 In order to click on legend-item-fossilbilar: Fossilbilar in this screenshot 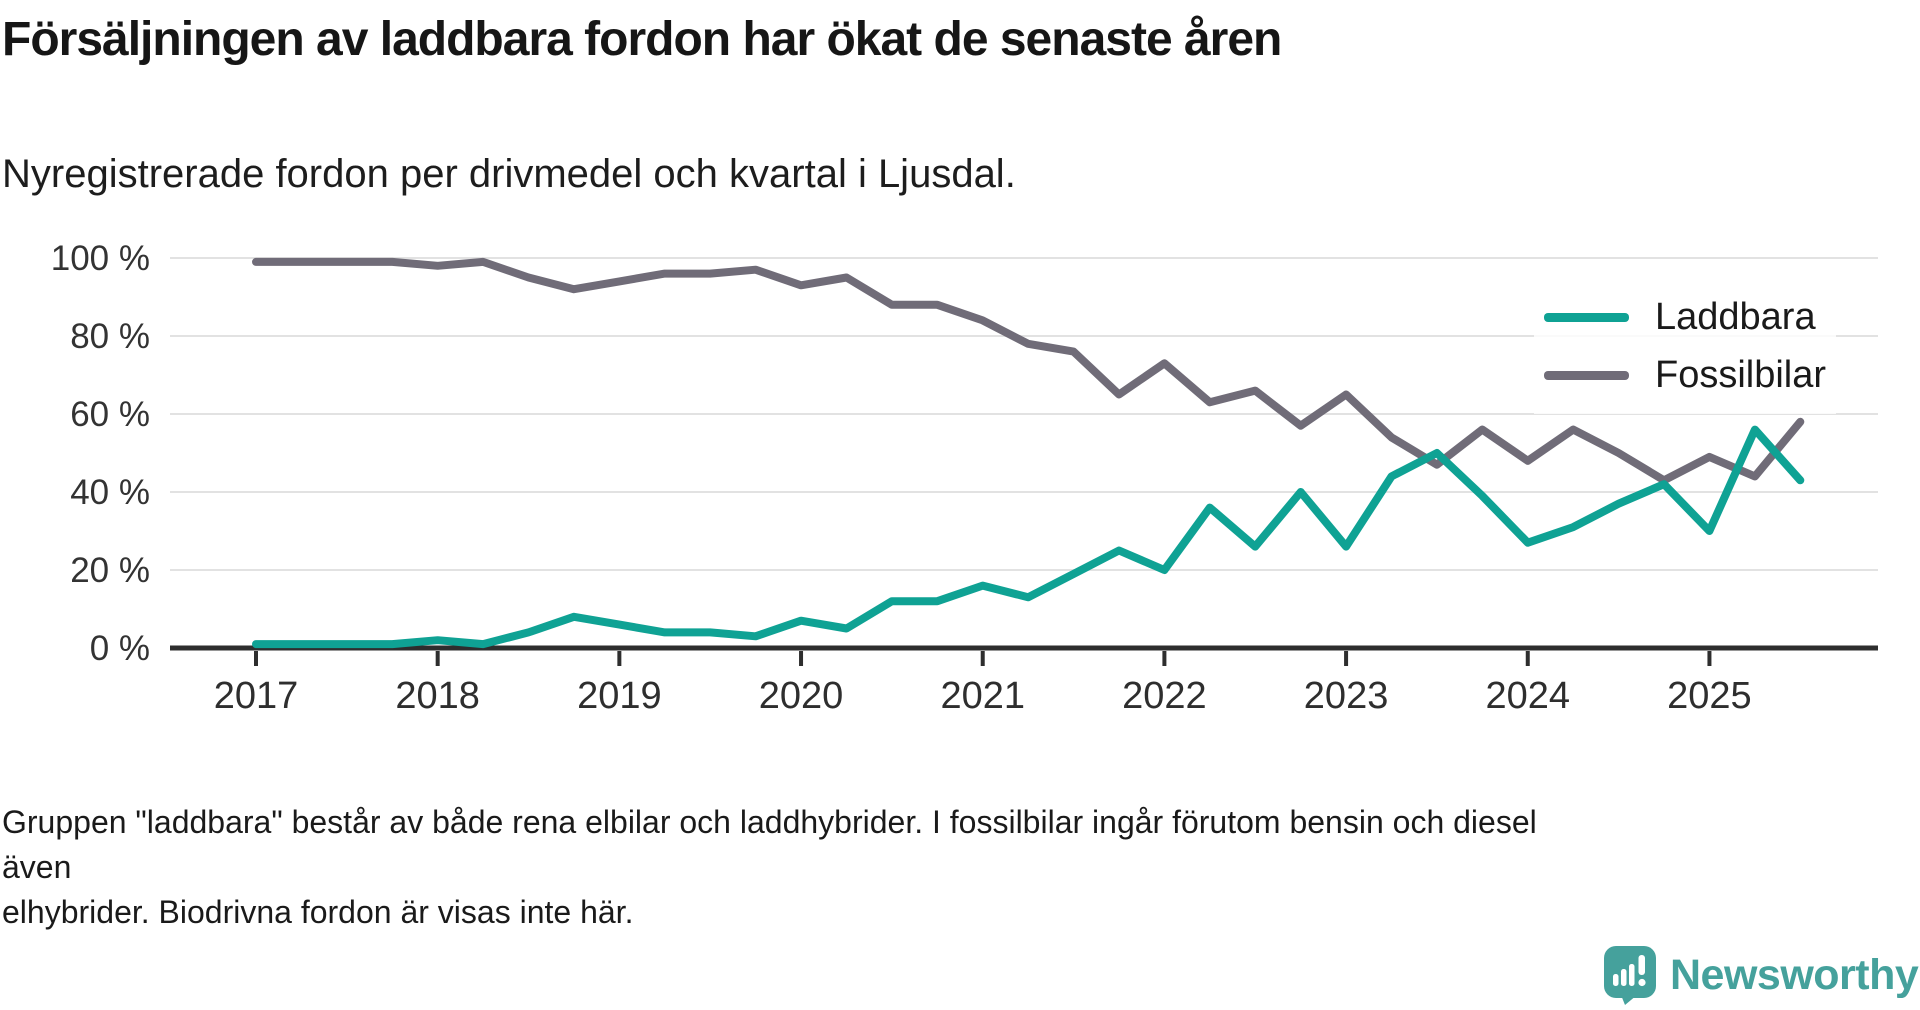, I will do `click(1685, 375)`.